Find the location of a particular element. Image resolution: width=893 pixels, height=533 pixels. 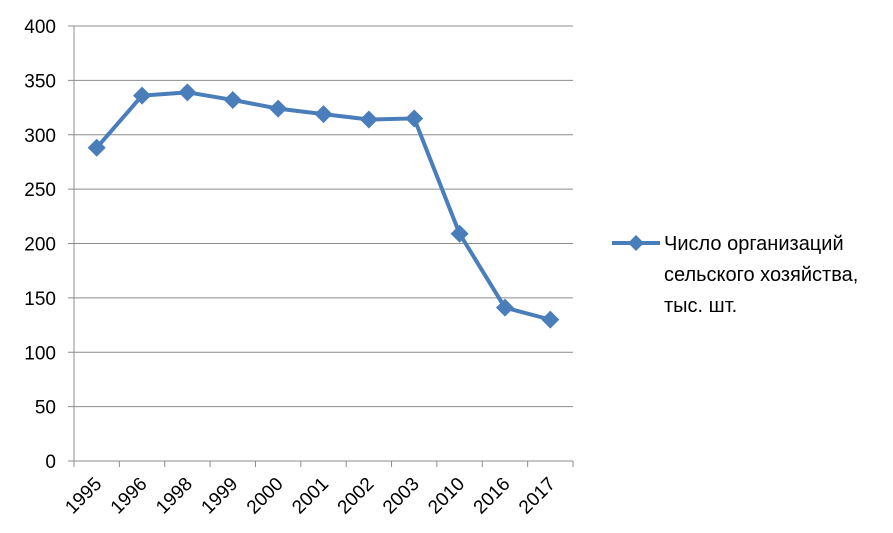

legend-label-line: тыс. шт. is located at coordinates (700, 306).